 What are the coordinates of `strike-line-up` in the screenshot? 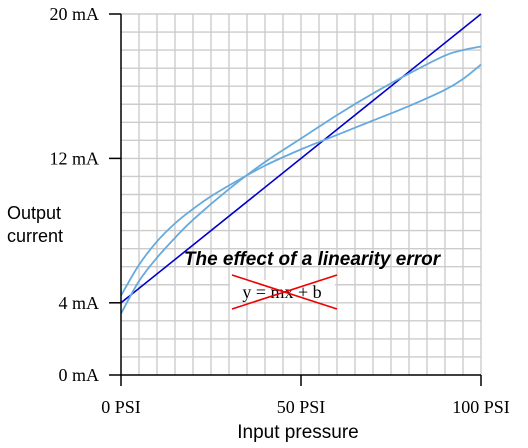 It's located at (284, 292).